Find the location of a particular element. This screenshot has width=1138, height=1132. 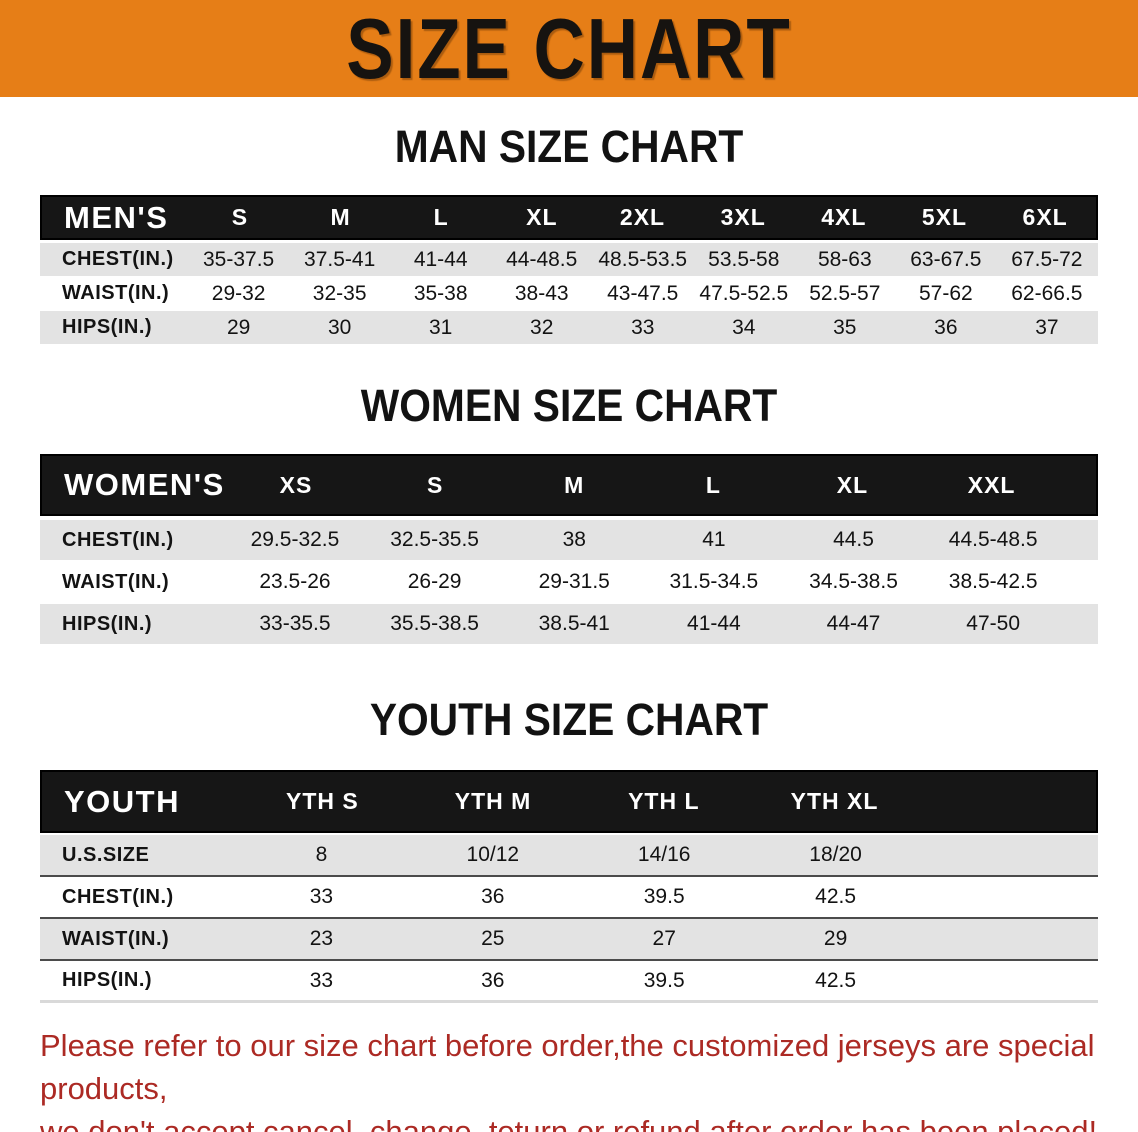

value-cell: 47-50 is located at coordinates (993, 623).